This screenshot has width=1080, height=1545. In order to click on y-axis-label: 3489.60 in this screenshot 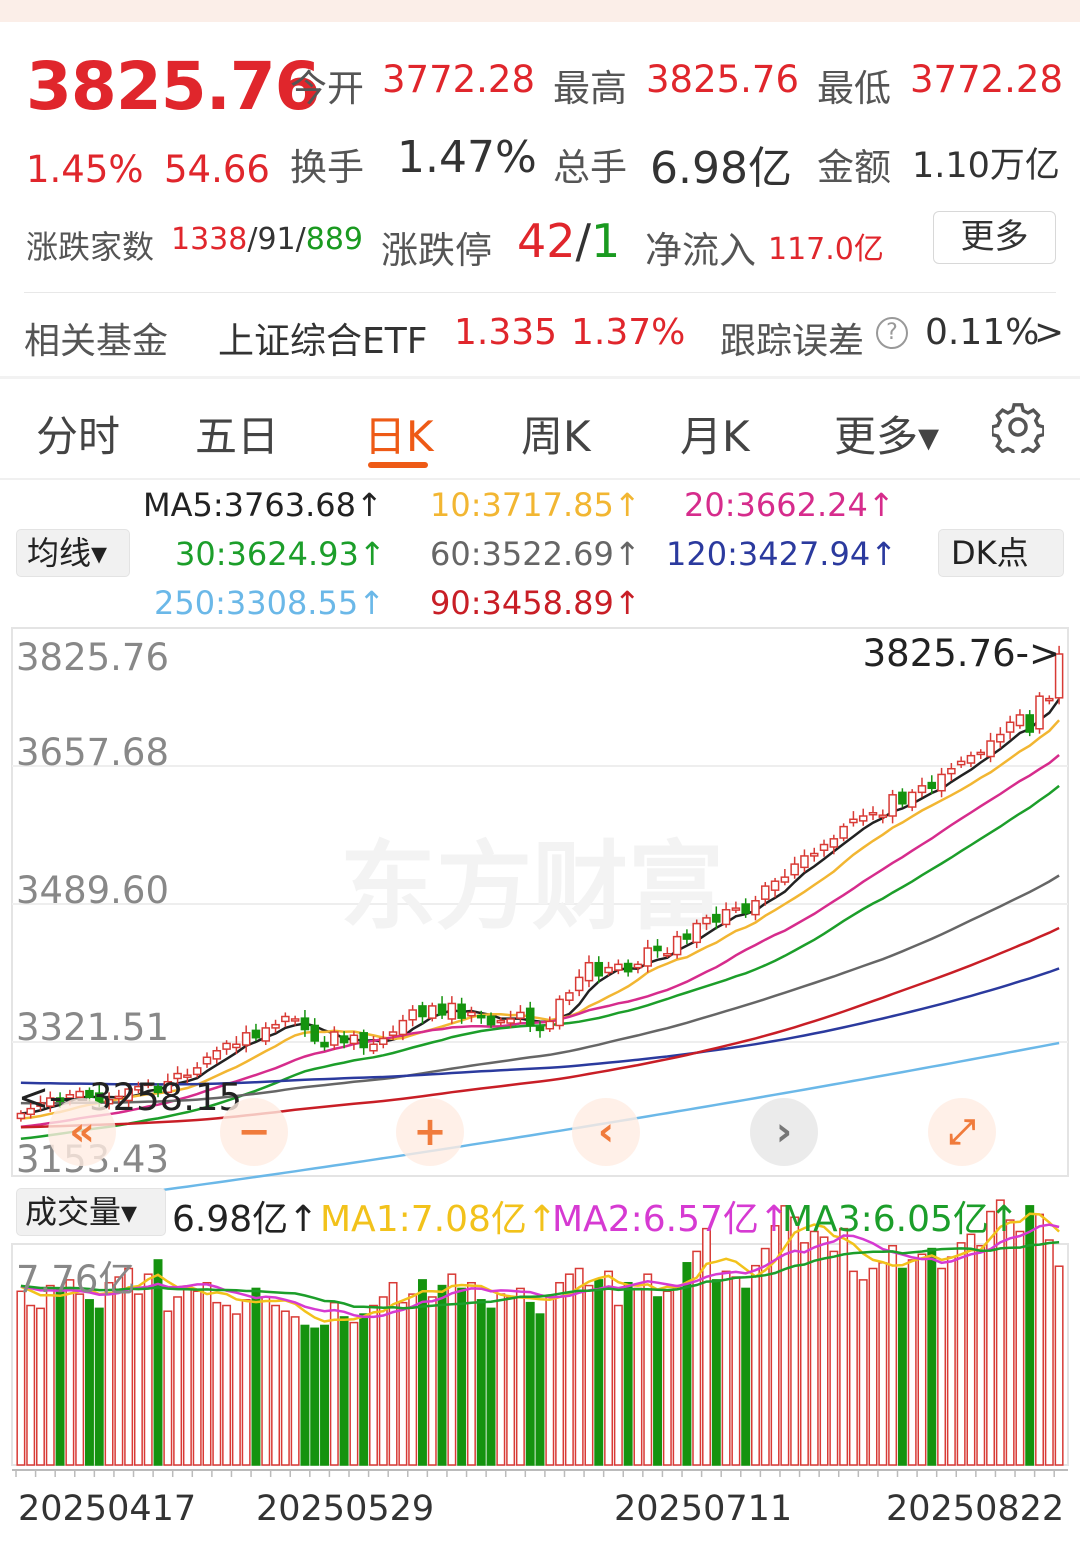, I will do `click(92, 890)`.